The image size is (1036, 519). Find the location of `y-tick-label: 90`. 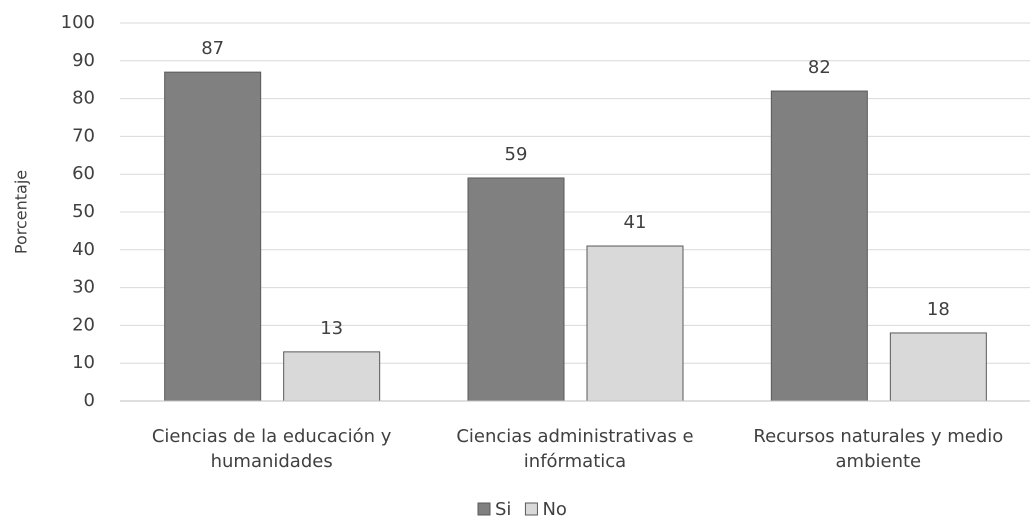

y-tick-label: 90 is located at coordinates (83, 60).